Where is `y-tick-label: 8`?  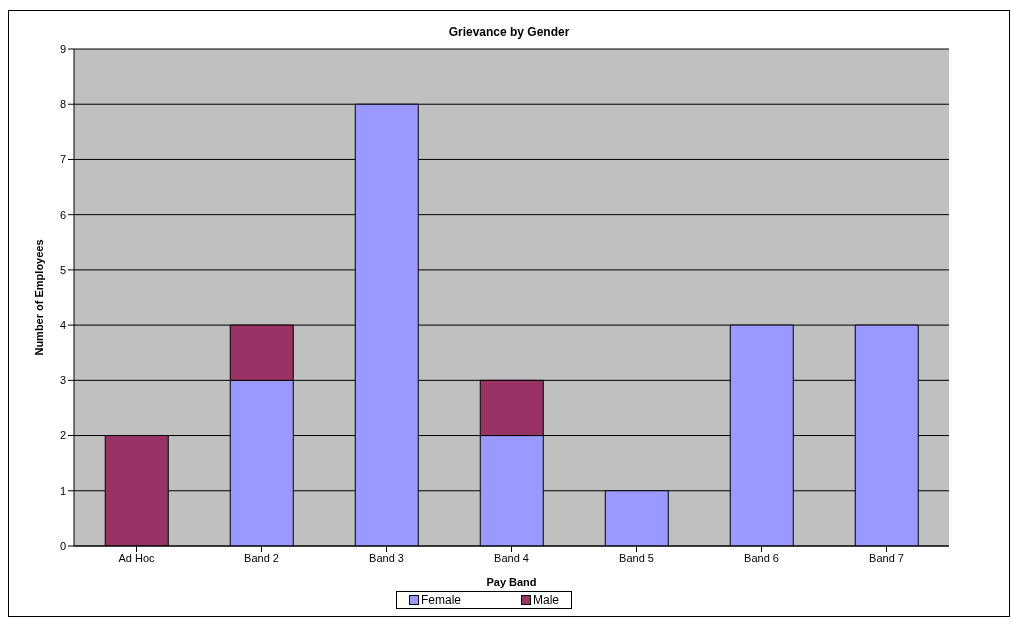
y-tick-label: 8 is located at coordinates (62, 104).